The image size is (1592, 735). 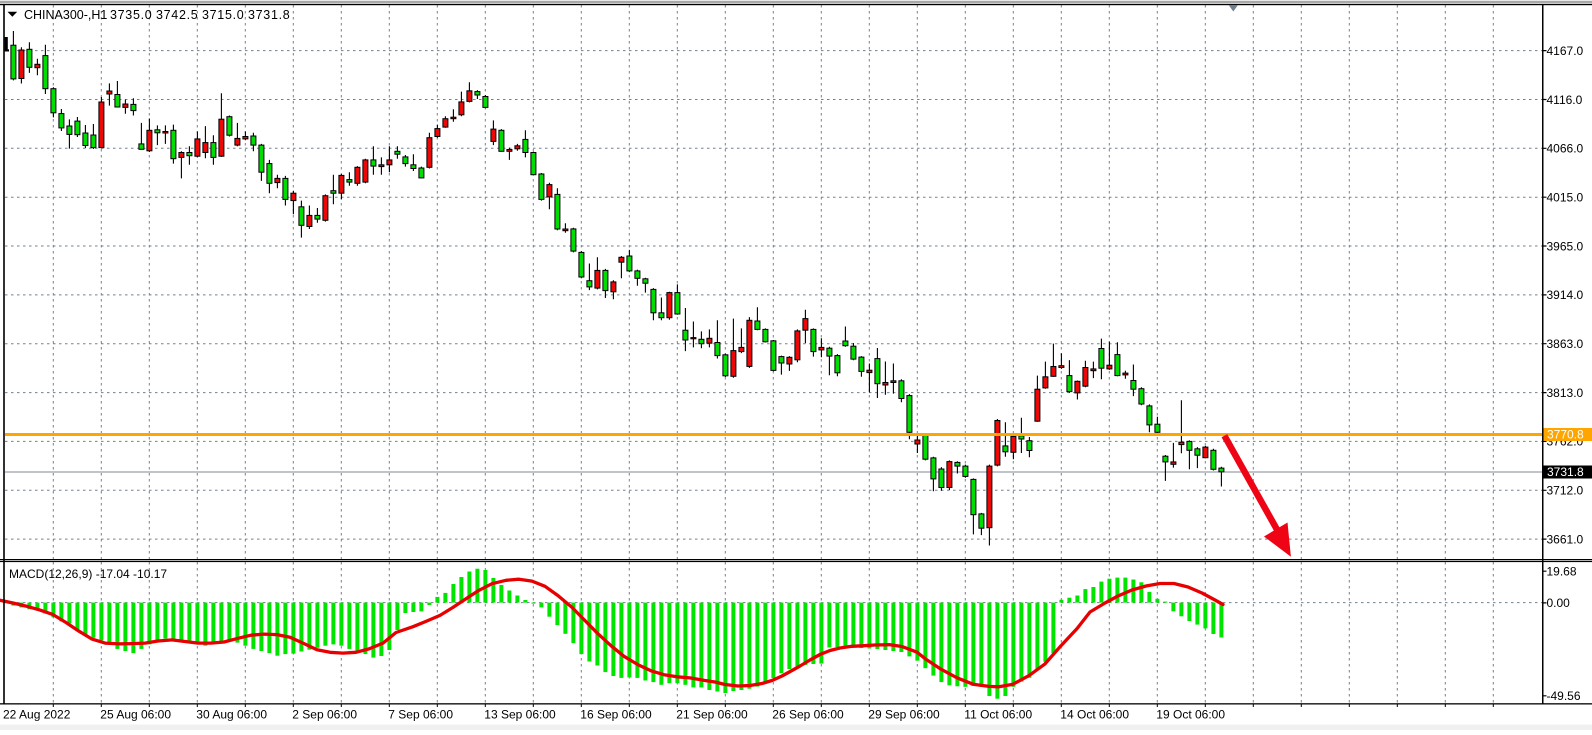 What do you see at coordinates (1565, 149) in the screenshot?
I see `svg-text: 4066.0` at bounding box center [1565, 149].